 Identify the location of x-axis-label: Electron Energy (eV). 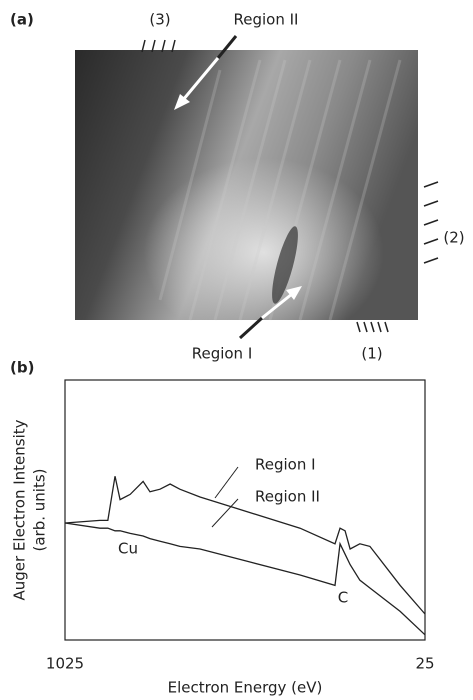
(245, 688).